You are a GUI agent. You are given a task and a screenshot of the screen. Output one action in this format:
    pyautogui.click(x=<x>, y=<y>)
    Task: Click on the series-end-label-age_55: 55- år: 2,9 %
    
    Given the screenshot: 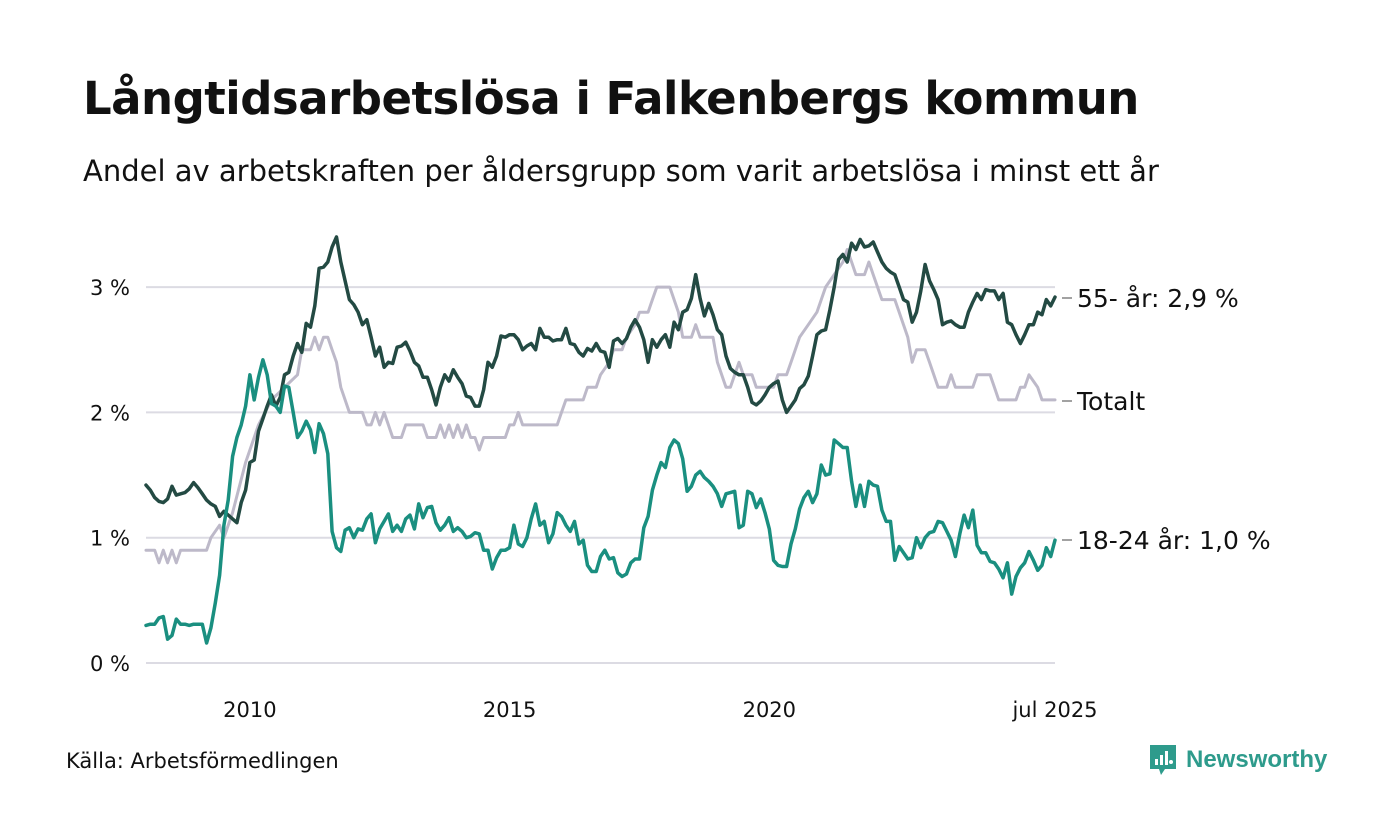 What is the action you would take?
    pyautogui.click(x=1158, y=298)
    